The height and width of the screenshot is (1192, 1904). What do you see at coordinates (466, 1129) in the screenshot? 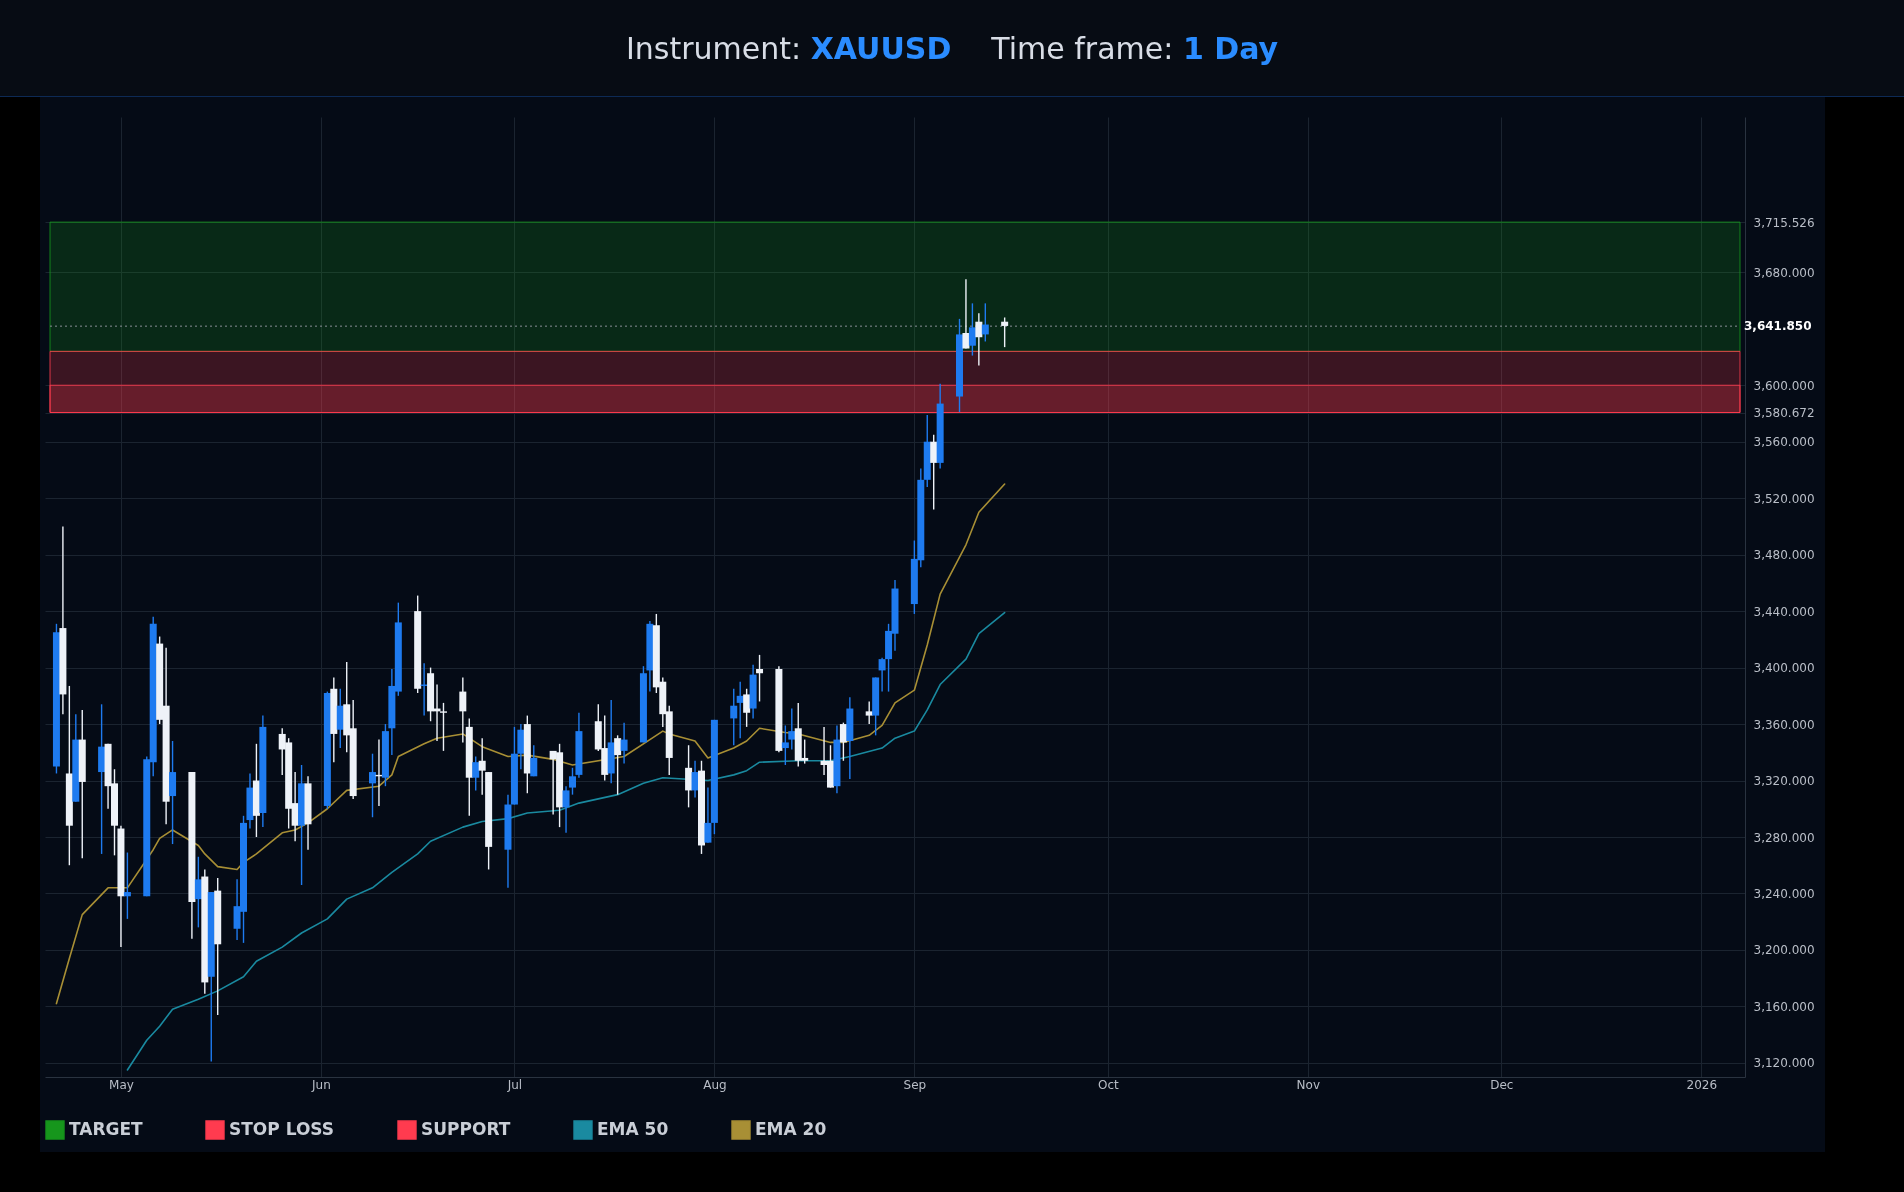
I see `legend-label: SUPPORT` at bounding box center [466, 1129].